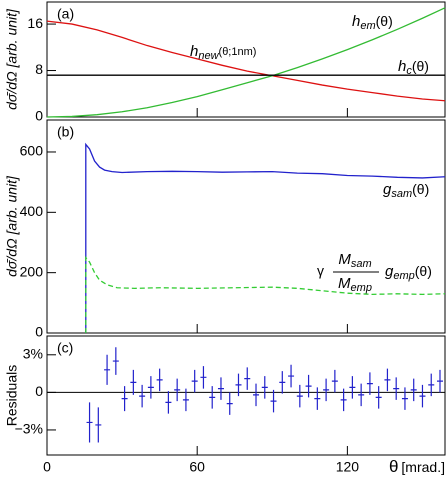 The width and height of the screenshot is (447, 482). What do you see at coordinates (47, 467) in the screenshot?
I see `x-tick-label: 0` at bounding box center [47, 467].